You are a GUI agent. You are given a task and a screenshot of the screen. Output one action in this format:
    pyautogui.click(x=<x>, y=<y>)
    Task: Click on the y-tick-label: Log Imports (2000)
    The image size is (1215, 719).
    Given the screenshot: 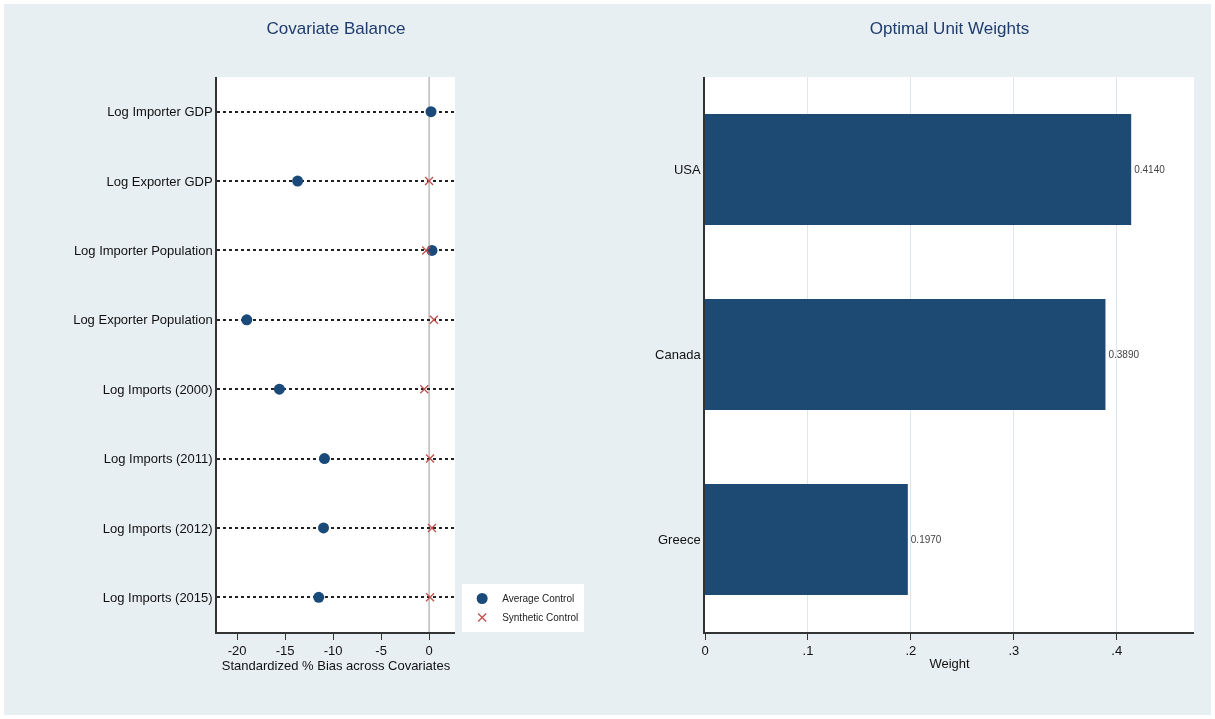 What is the action you would take?
    pyautogui.click(x=157, y=389)
    